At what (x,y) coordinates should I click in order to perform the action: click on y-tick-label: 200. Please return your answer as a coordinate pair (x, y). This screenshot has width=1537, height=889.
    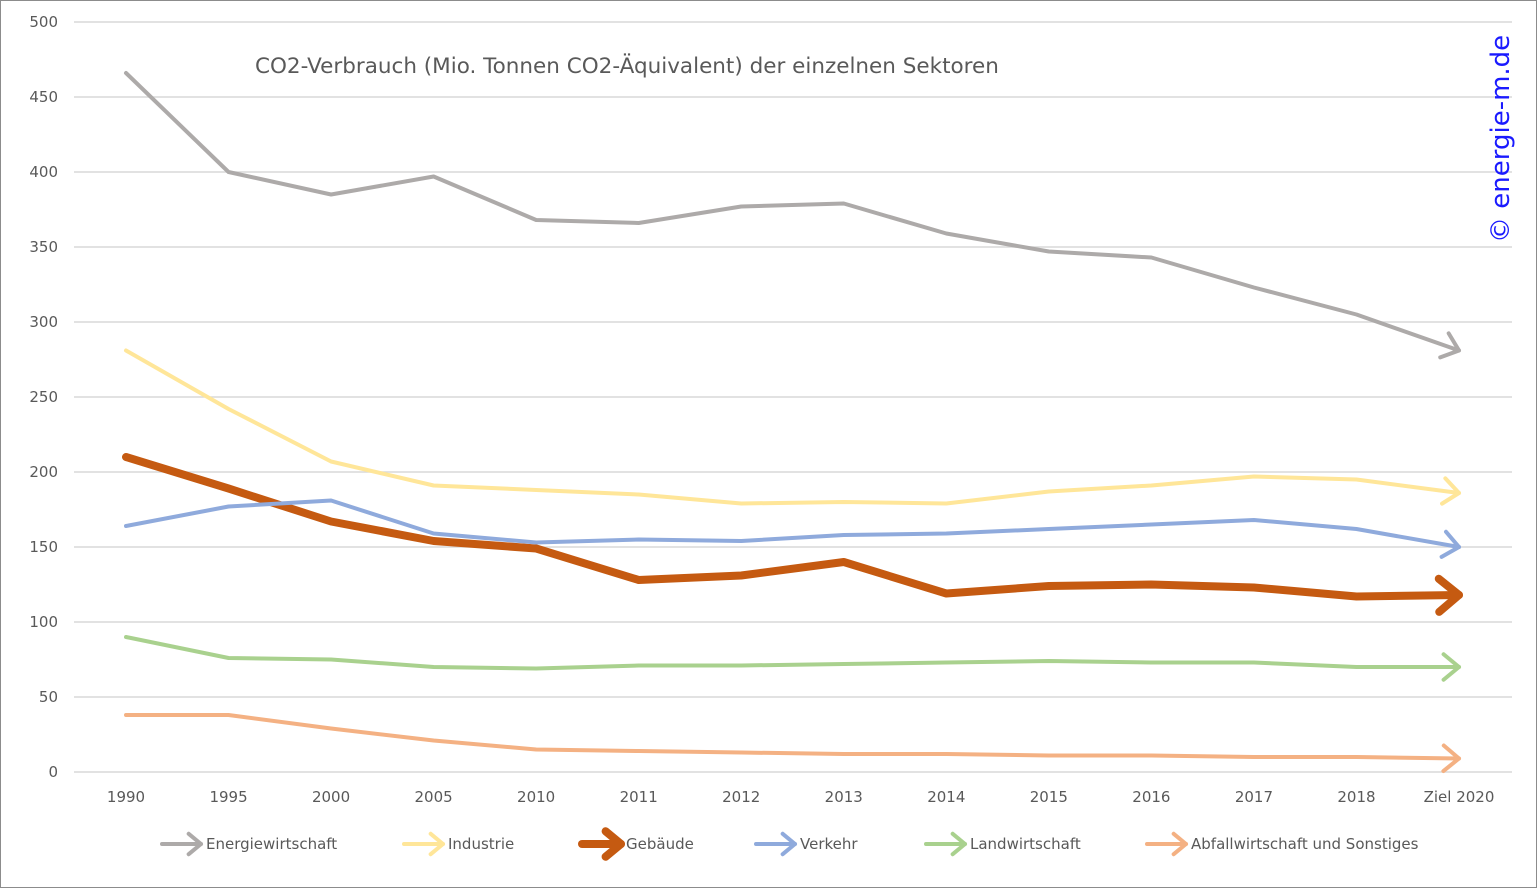
    Looking at the image, I should click on (43, 472).